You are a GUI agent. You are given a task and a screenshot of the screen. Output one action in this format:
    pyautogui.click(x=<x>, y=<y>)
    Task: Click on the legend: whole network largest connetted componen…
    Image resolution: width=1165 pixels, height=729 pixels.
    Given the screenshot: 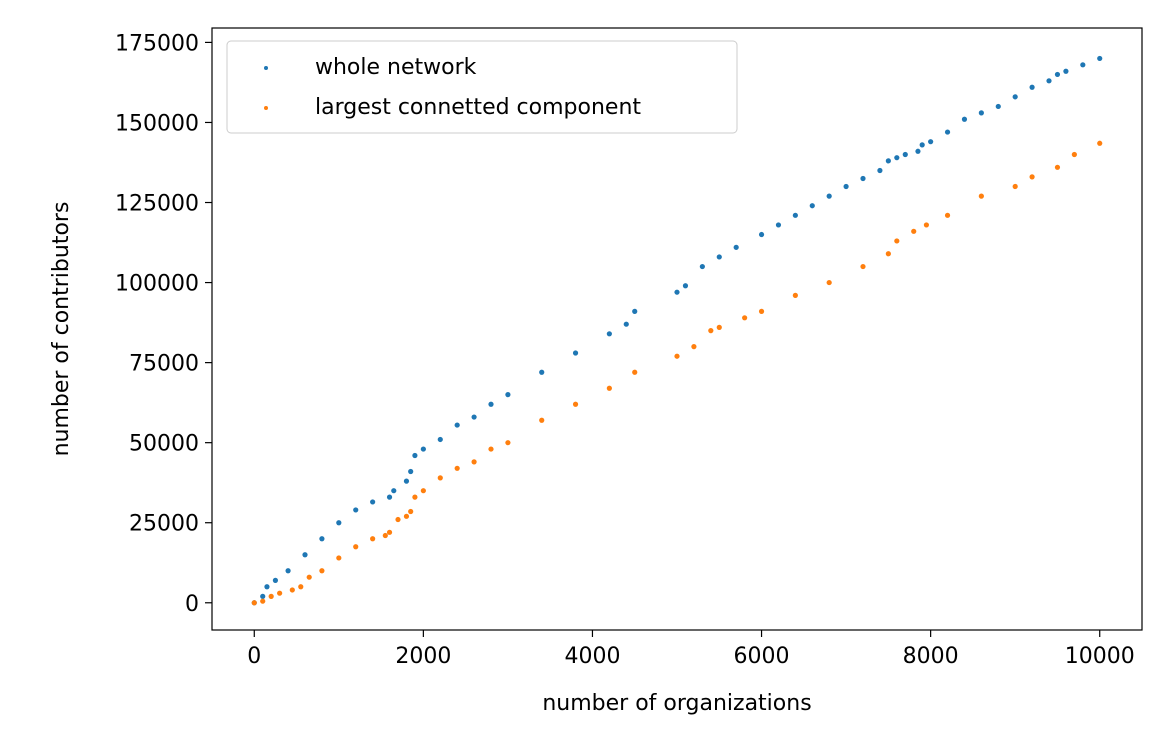 What is the action you would take?
    pyautogui.click(x=482, y=87)
    